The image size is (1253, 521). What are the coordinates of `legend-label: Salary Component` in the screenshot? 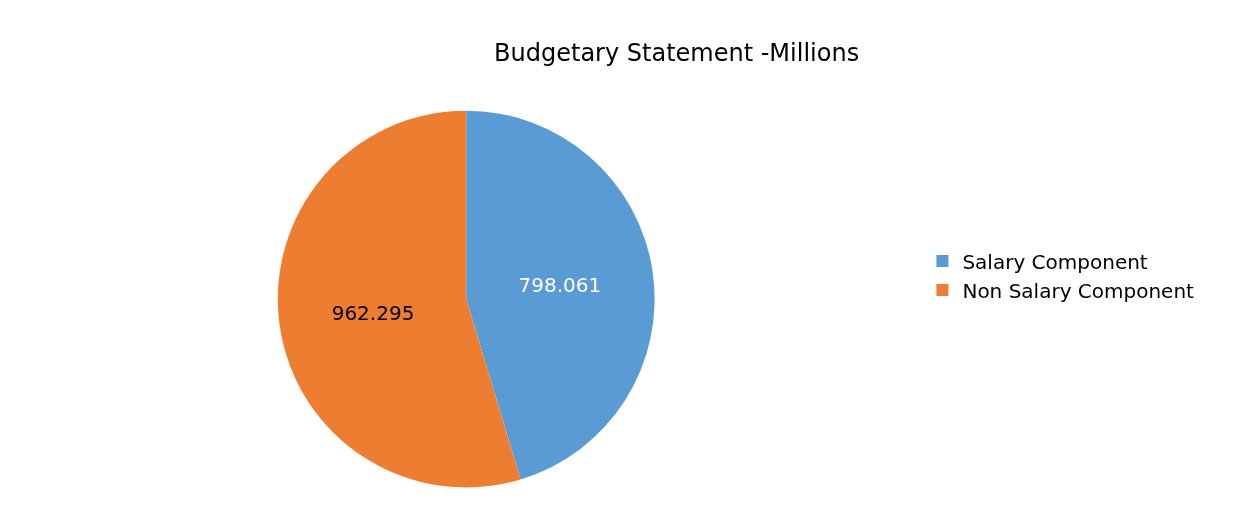 It's located at (1055, 261).